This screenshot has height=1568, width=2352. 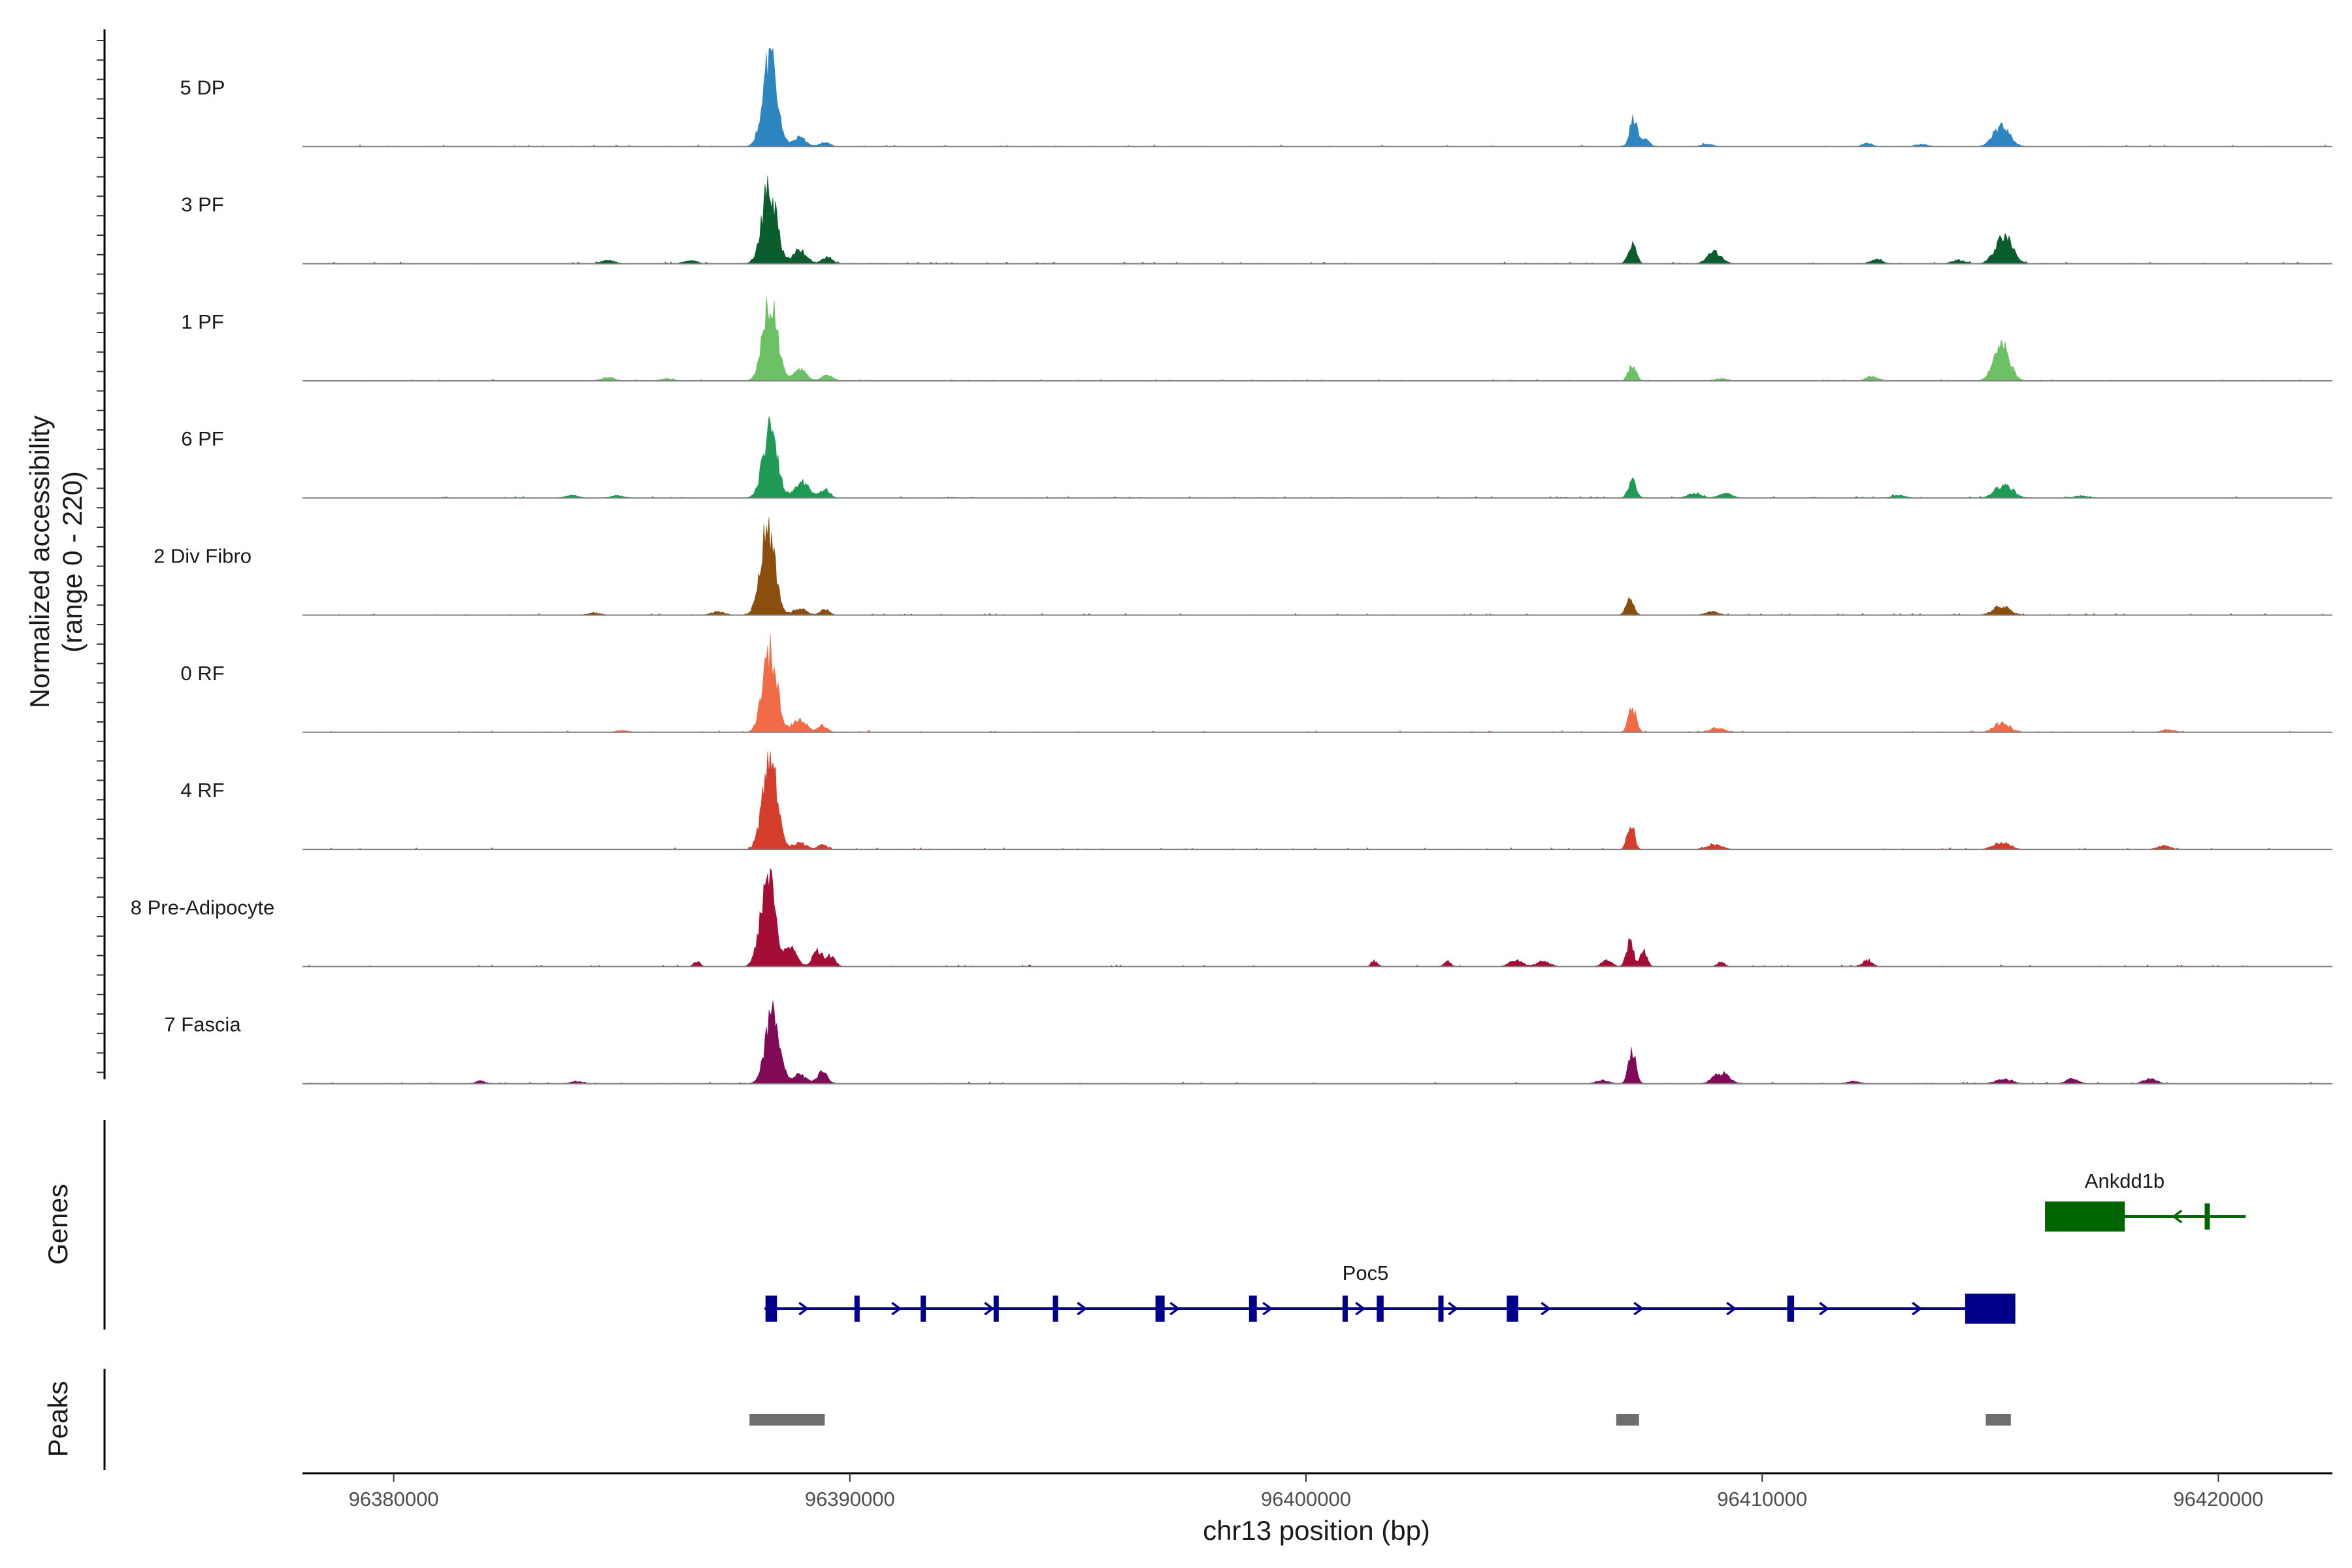 I want to click on track-2-div-fibro: 2 Div Fibro, so click(x=1243, y=566).